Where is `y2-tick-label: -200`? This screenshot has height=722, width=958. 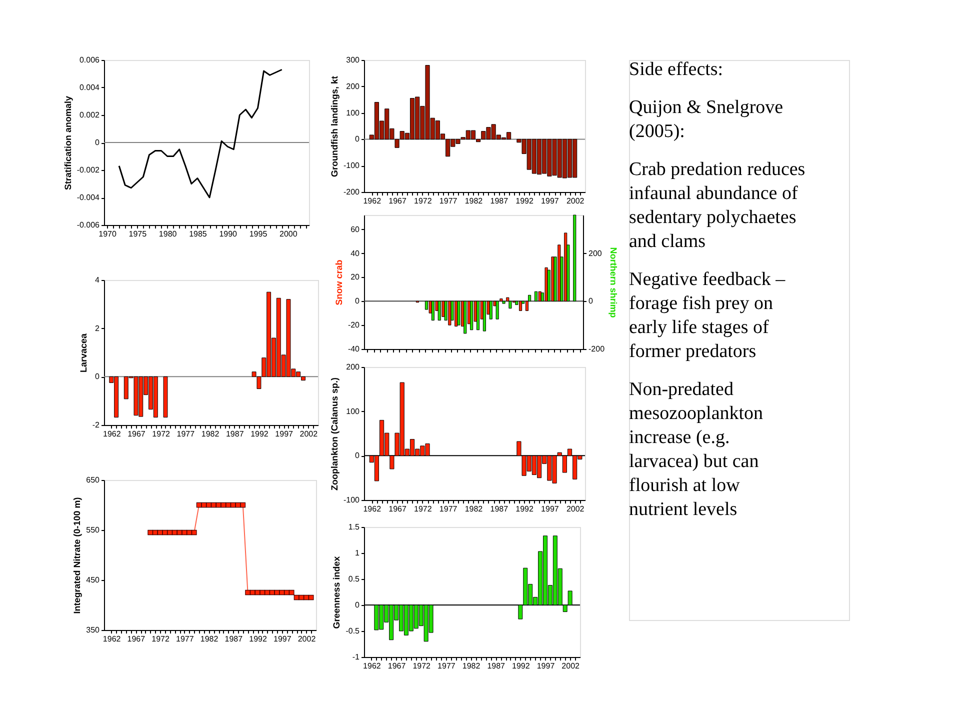
y2-tick-label: -200 is located at coordinates (597, 349).